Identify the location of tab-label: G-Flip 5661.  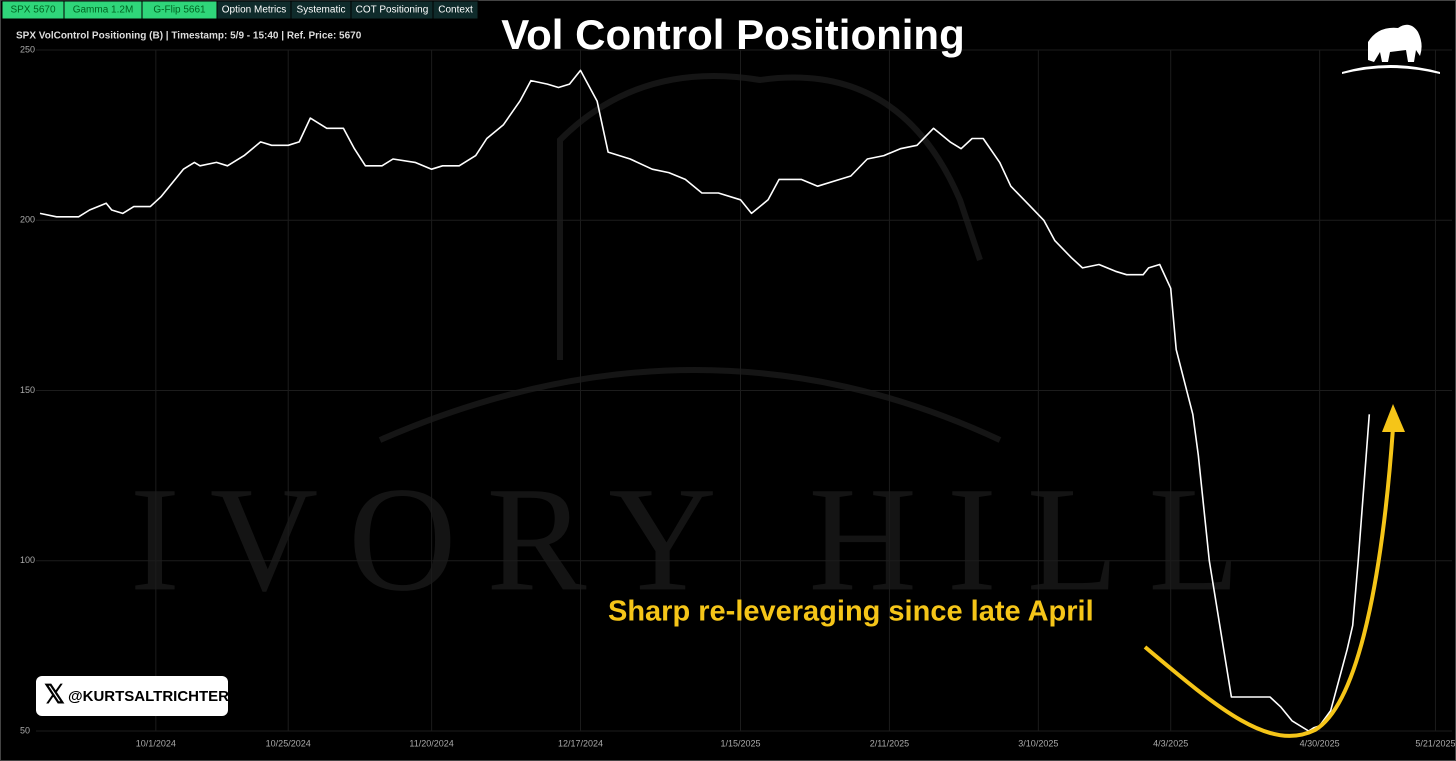
(179, 10).